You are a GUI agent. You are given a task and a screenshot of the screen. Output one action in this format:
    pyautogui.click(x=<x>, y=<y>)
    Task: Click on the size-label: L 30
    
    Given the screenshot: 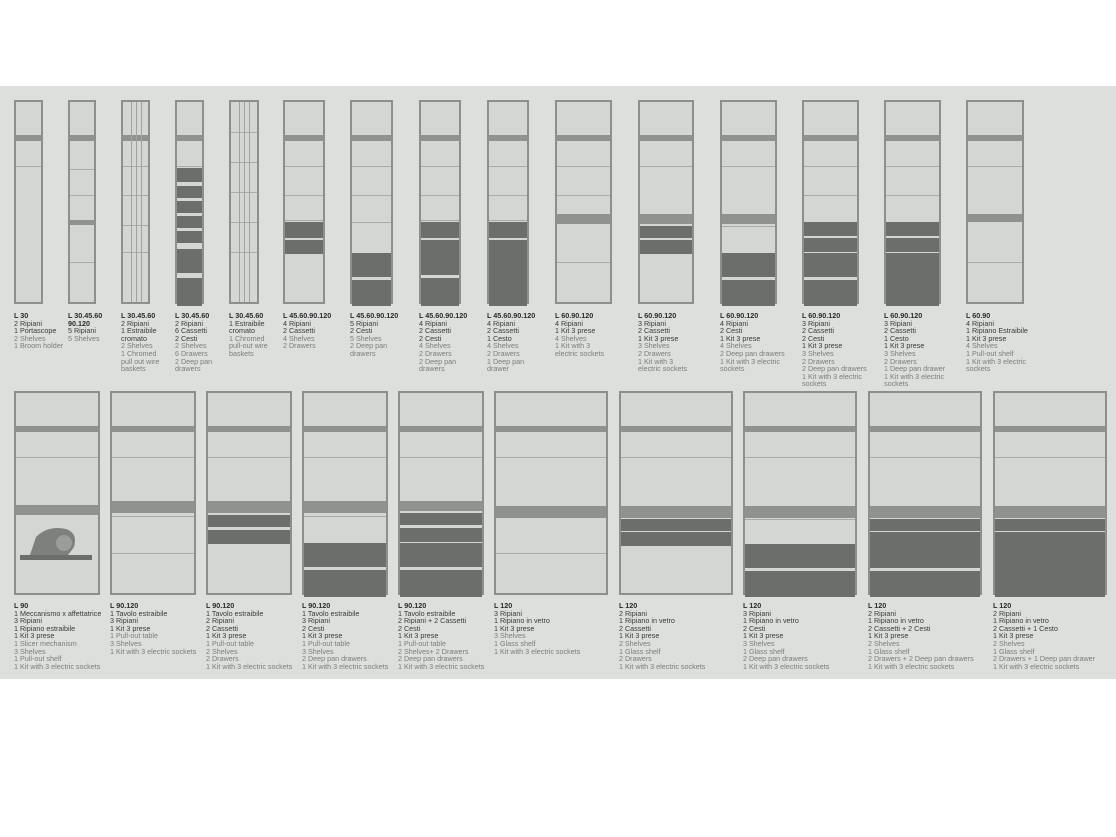 What is the action you would take?
    pyautogui.click(x=21, y=315)
    